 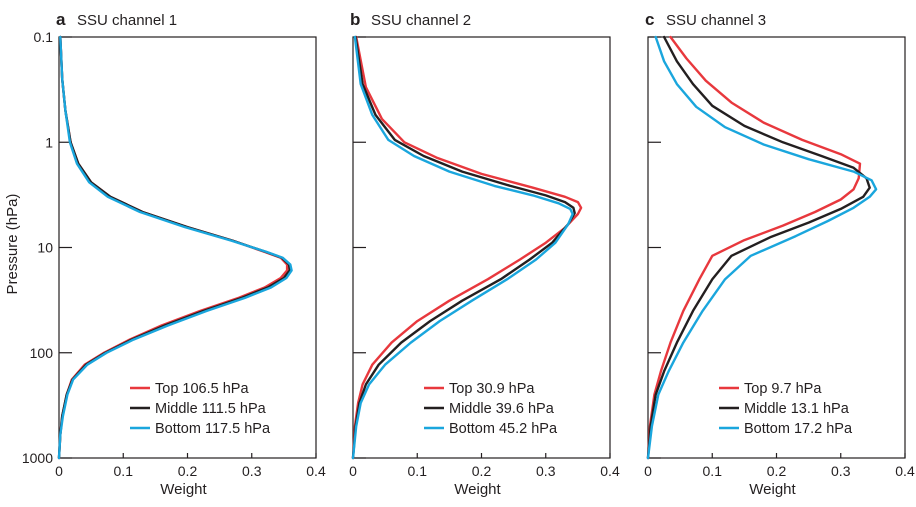 I want to click on legend-label: Middle 111.5 hPa, so click(x=211, y=409).